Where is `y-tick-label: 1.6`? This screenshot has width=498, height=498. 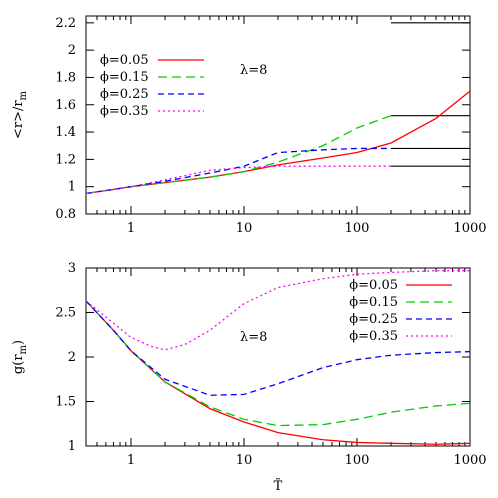
y-tick-label: 1.6 is located at coordinates (65, 105).